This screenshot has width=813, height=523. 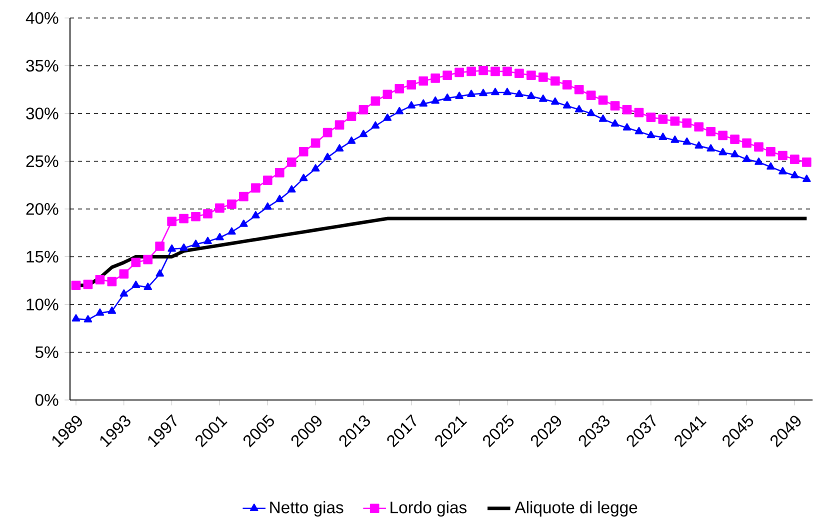 I want to click on legend-label: Aliquote di legge, so click(x=576, y=509).